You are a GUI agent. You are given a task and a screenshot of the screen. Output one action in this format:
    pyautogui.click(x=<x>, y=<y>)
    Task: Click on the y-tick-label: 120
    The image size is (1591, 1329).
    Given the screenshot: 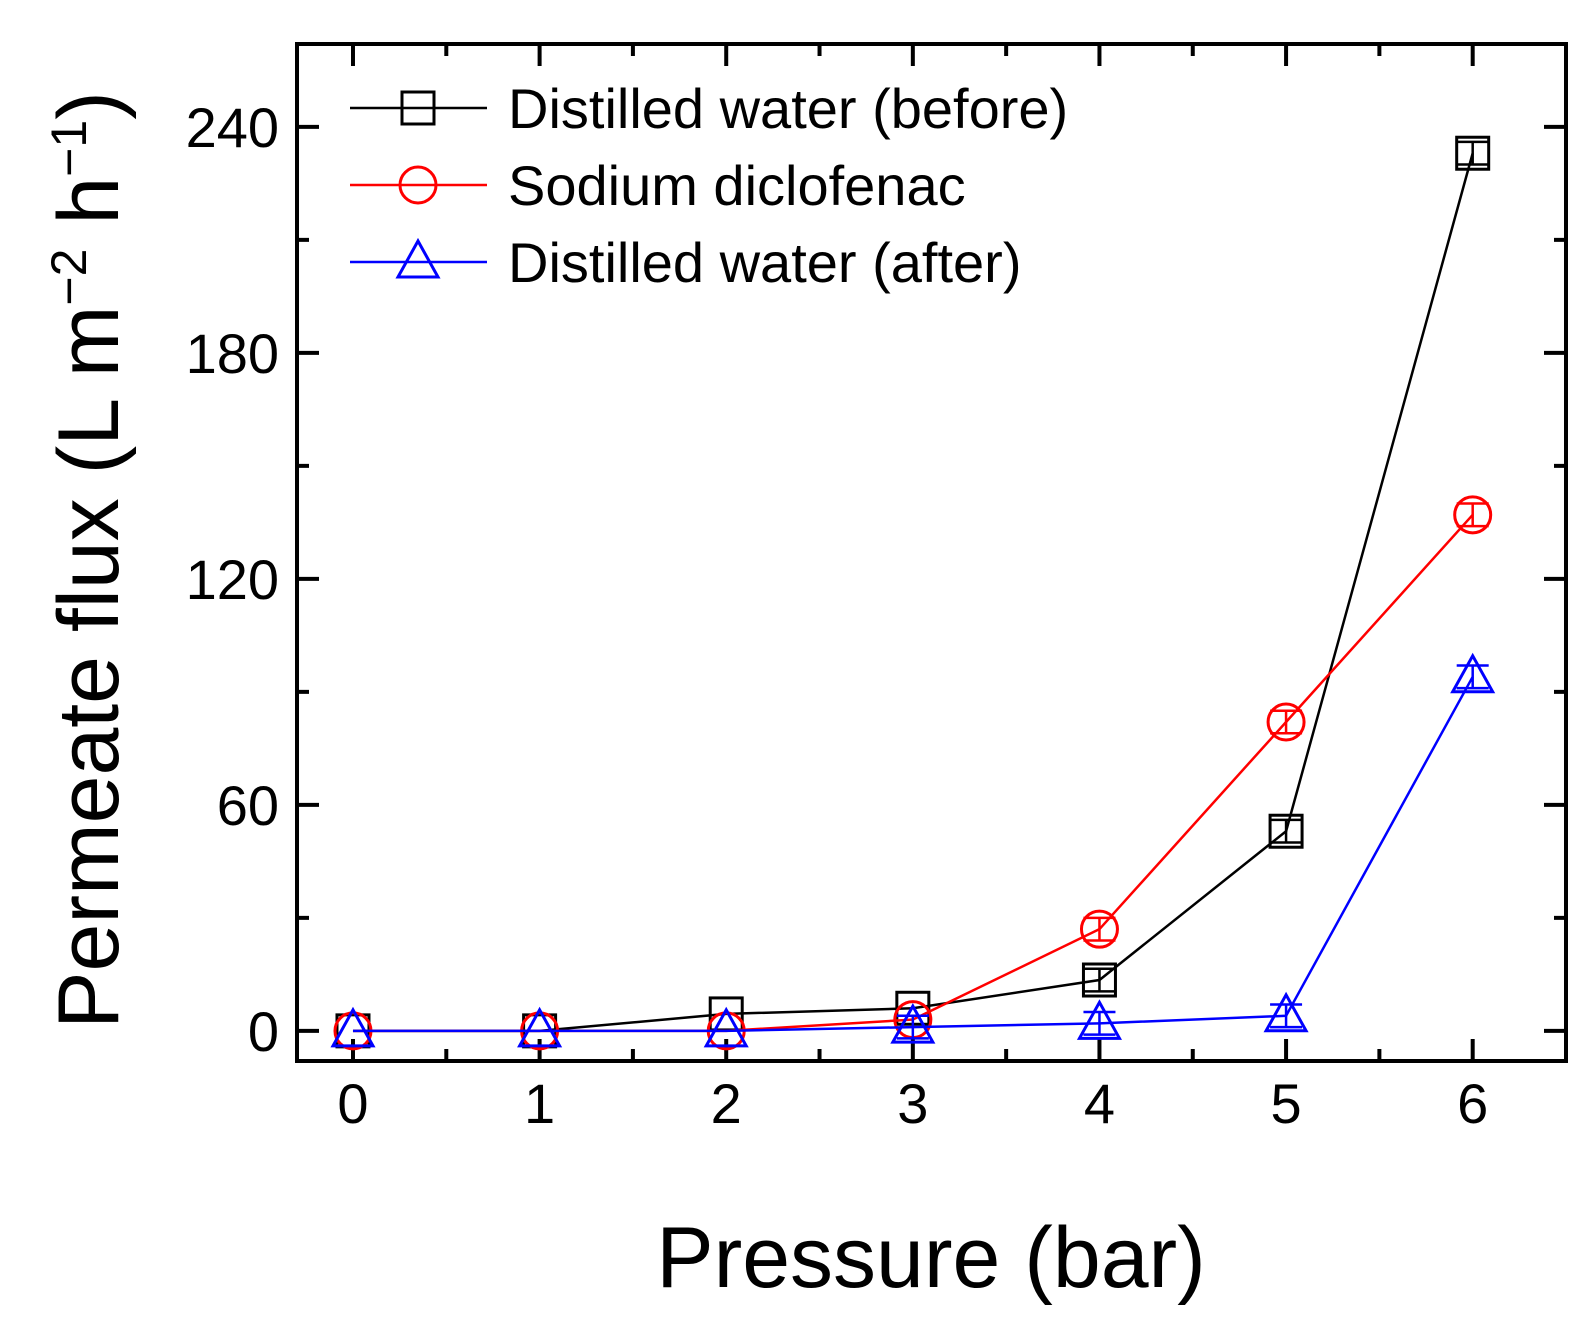 What is the action you would take?
    pyautogui.click(x=232, y=579)
    